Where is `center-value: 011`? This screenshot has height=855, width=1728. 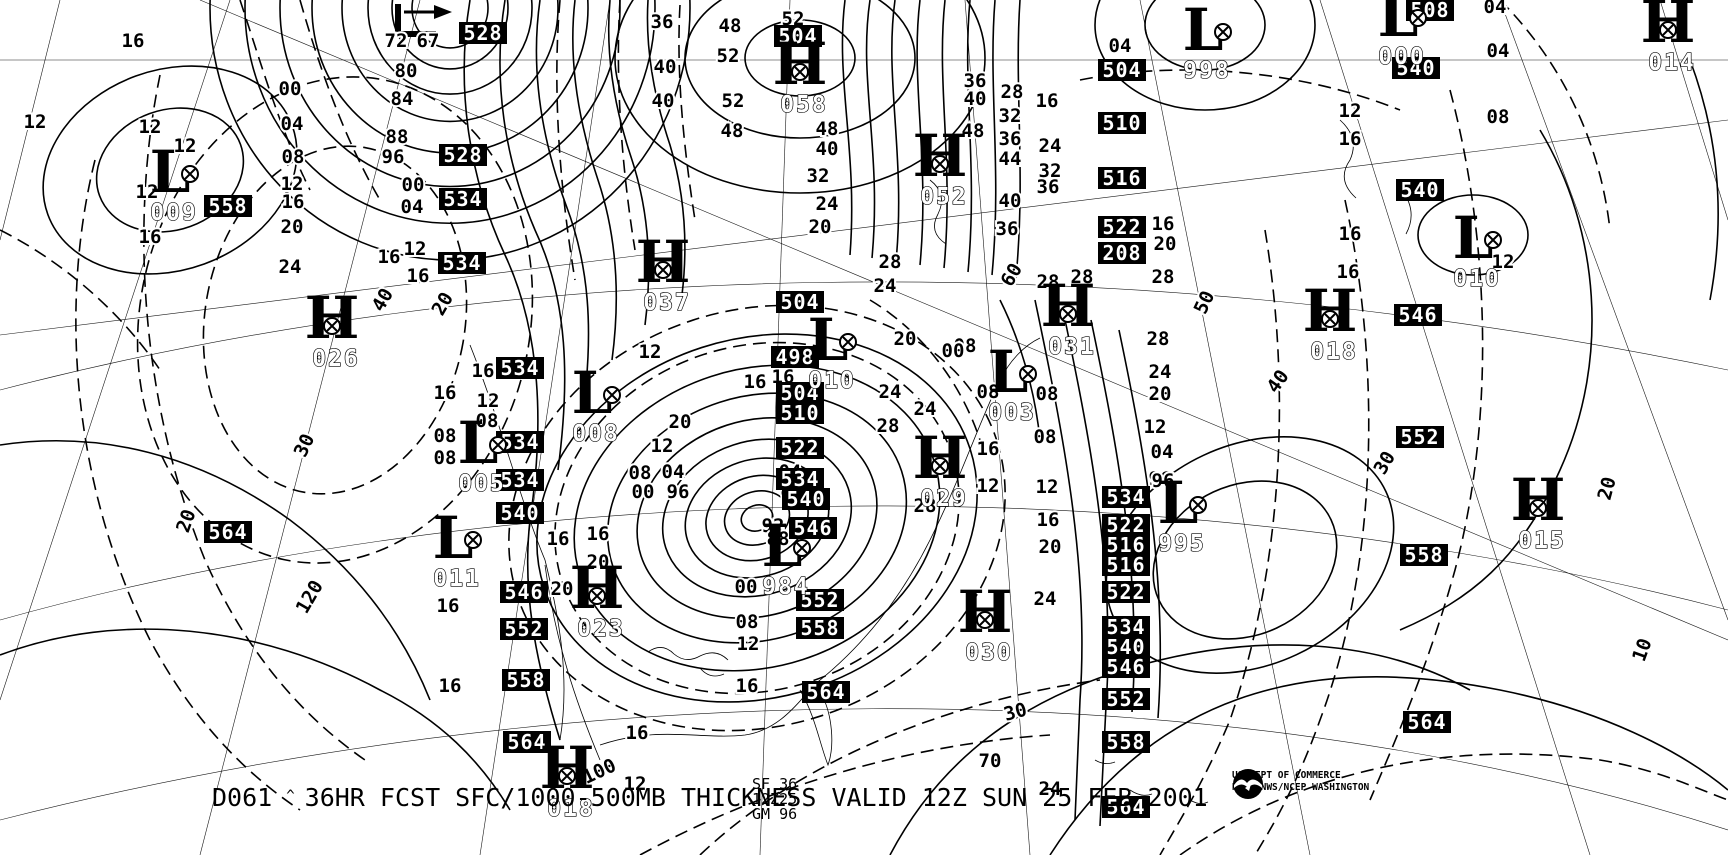
center-value: 011 is located at coordinates (457, 579).